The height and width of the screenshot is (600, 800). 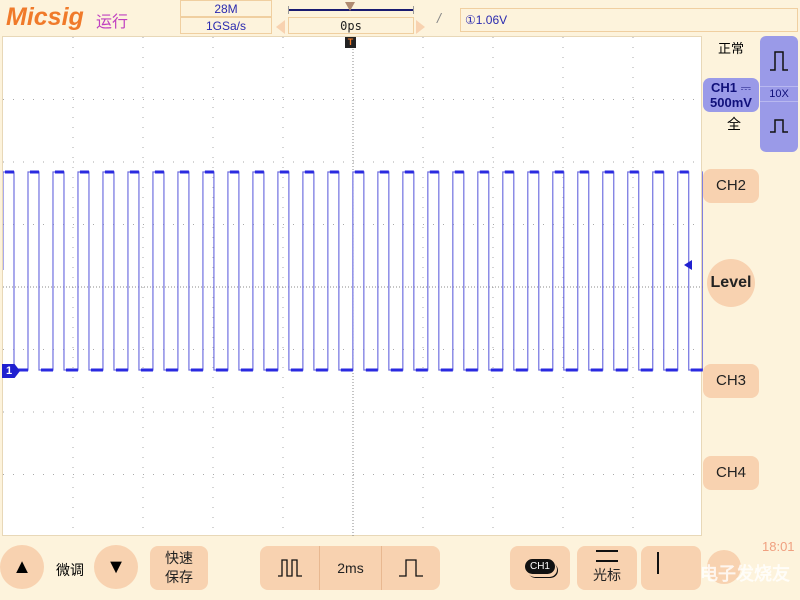 What do you see at coordinates (22, 567) in the screenshot?
I see `fine-up-button: ▲` at bounding box center [22, 567].